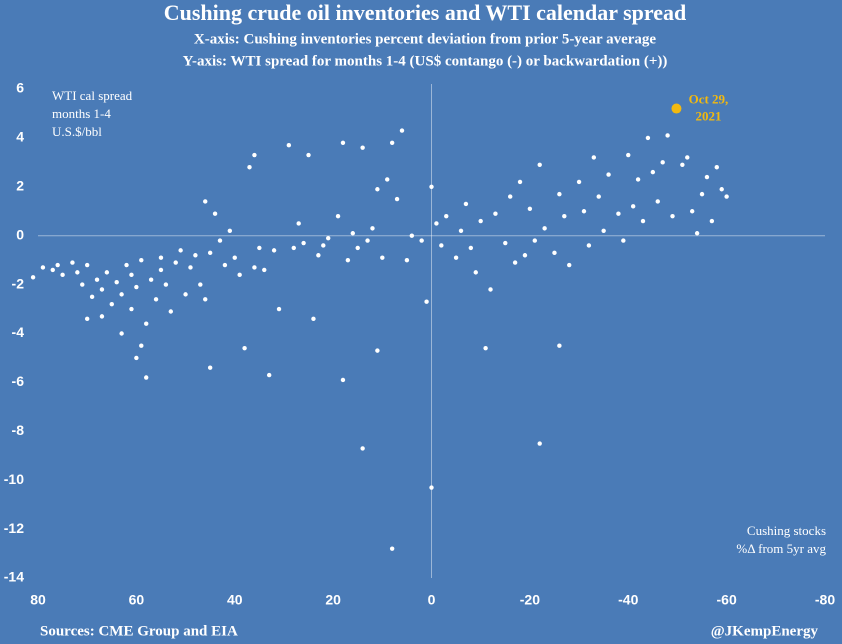  Describe the element at coordinates (20, 137) in the screenshot. I see `y-tick-label: 4` at that location.